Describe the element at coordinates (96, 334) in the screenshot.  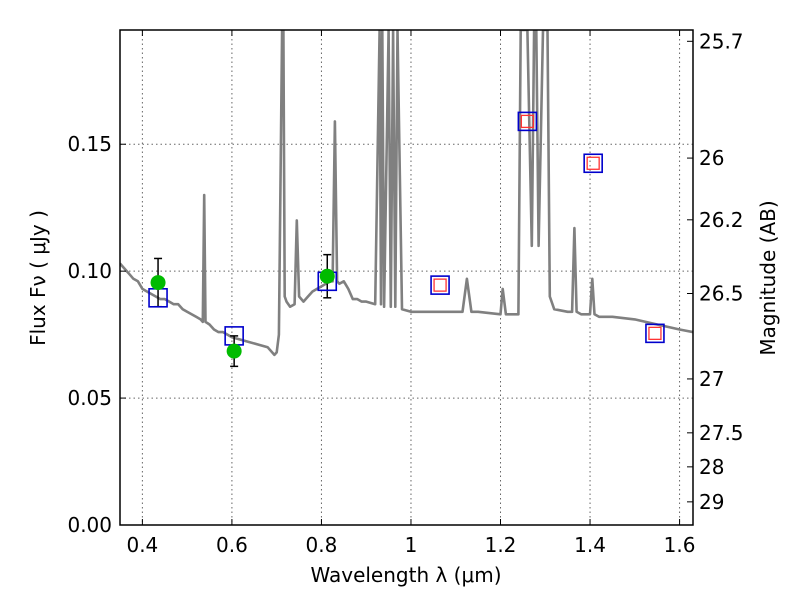
I see `y-axis: 0.00 0.05 0.10 0.15` at that location.